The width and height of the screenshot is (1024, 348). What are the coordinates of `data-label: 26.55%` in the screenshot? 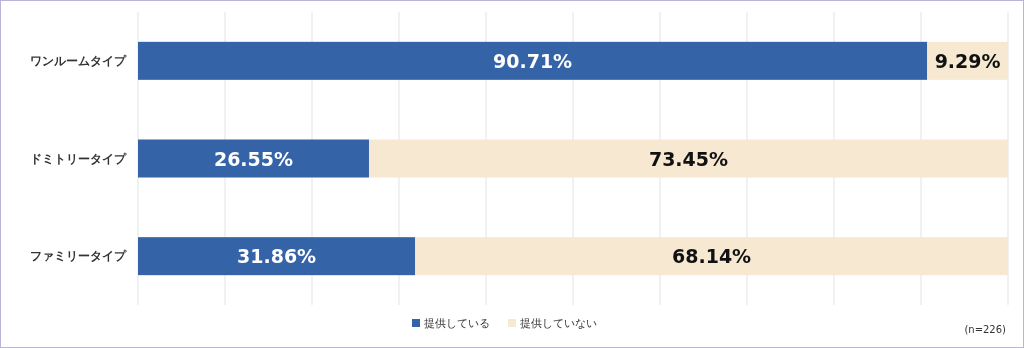 It's located at (253, 158).